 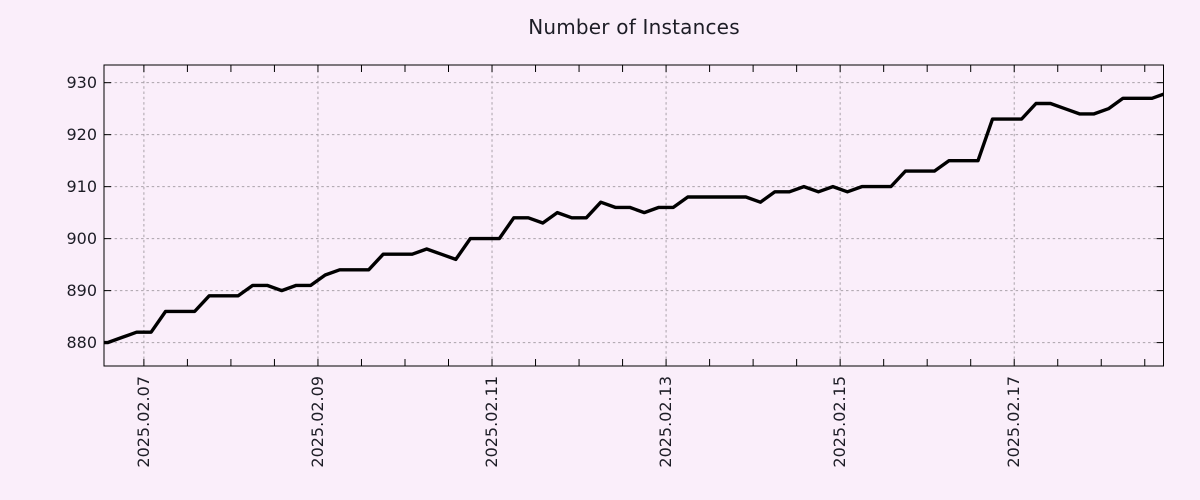 What do you see at coordinates (81, 82) in the screenshot?
I see `y-tick-label: 930` at bounding box center [81, 82].